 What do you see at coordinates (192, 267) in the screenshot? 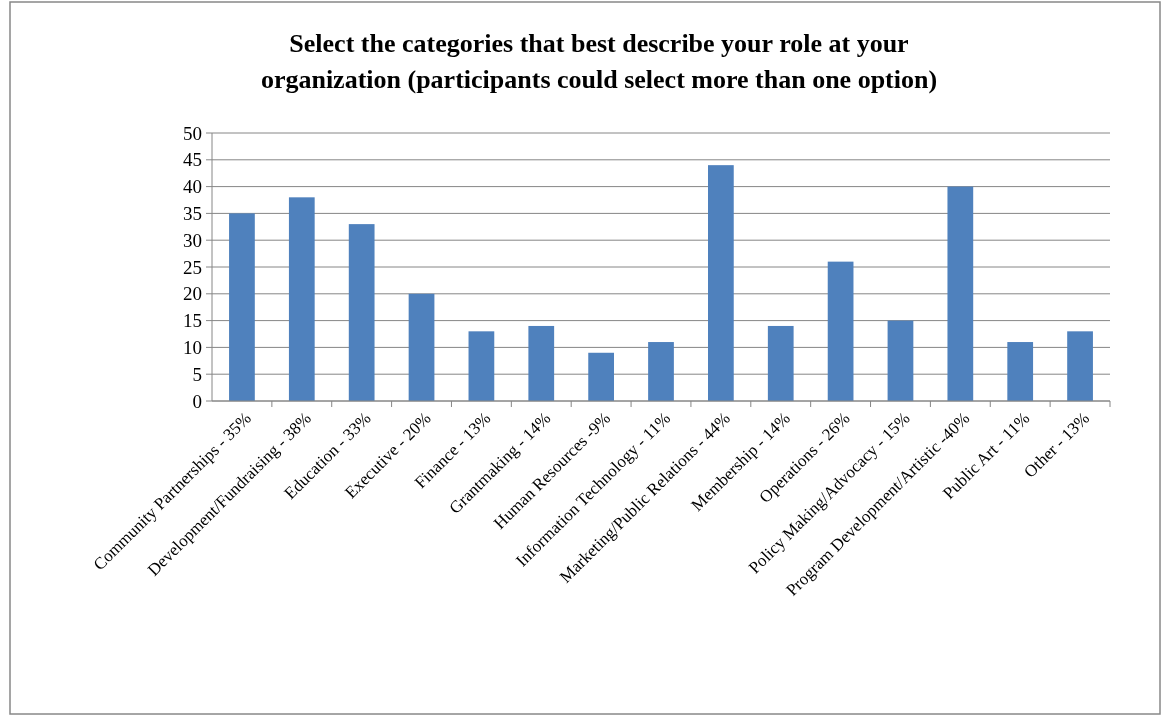
I see `y-tick-label: 25` at bounding box center [192, 267].